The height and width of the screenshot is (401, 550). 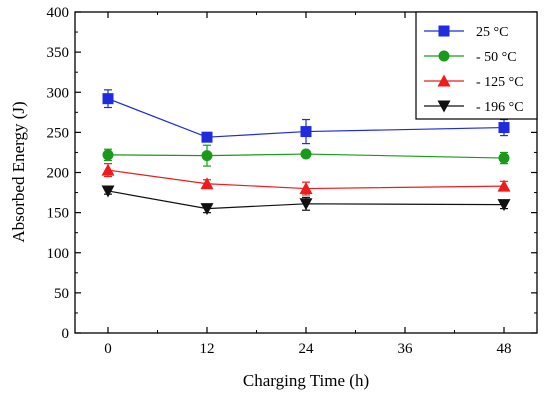 I want to click on legend-label: 25 °C, so click(x=492, y=32).